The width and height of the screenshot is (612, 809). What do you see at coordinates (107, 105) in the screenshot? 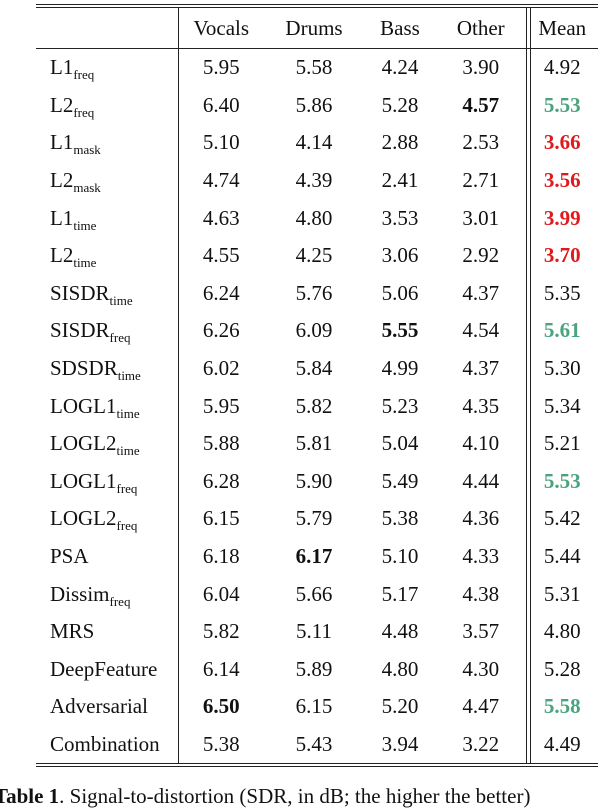
I see `loss-name-cell: L2freq` at bounding box center [107, 105].